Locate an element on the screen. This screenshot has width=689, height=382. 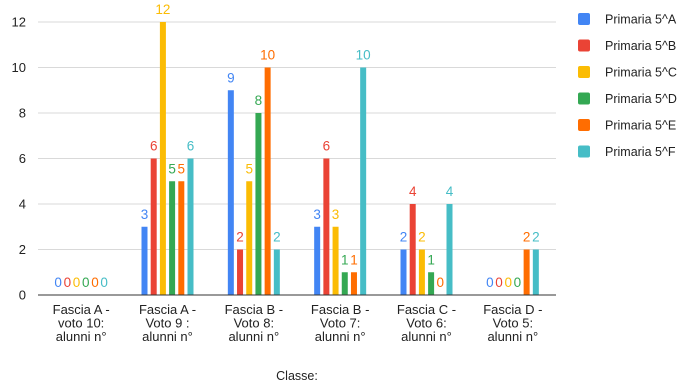
x-category-label-line: Voto 7: is located at coordinates (340, 323).